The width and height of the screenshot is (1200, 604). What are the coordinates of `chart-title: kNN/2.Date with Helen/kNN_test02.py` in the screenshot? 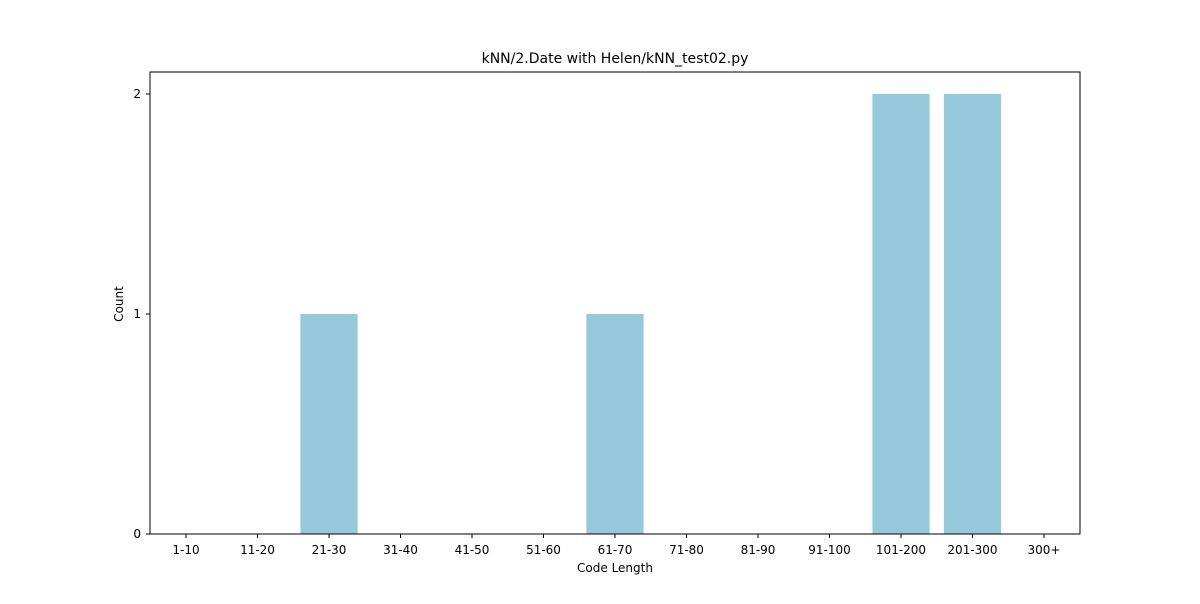 It's located at (615, 59).